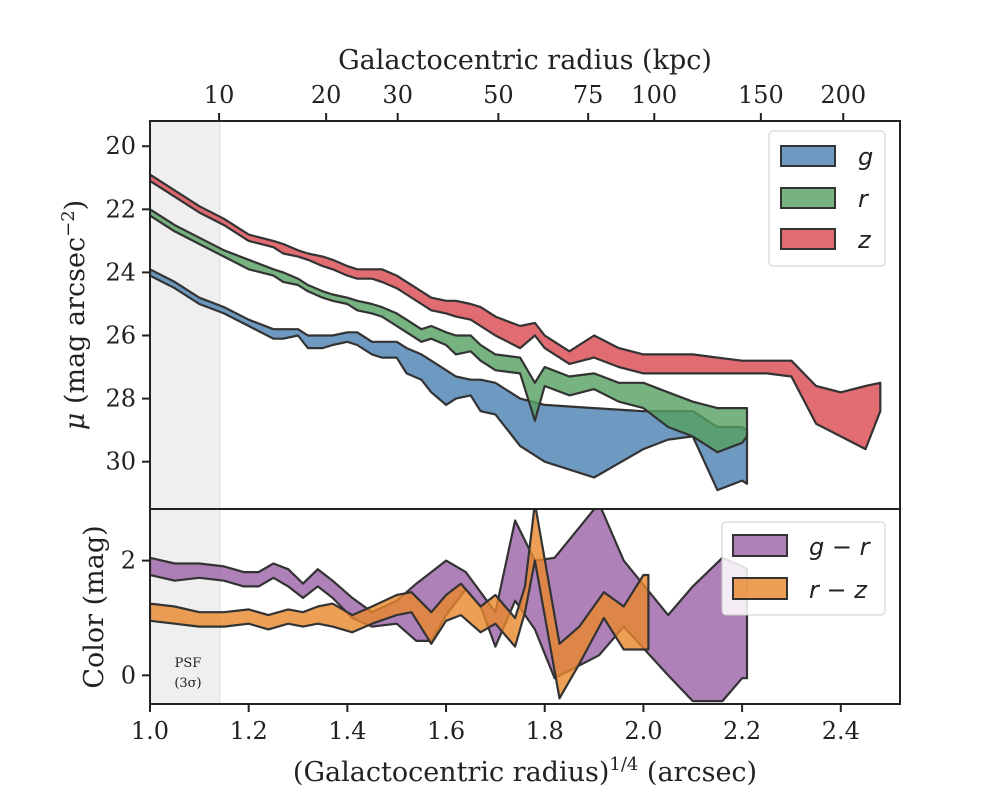 This screenshot has height=800, width=1000. I want to click on x-tick-label: 1.2, so click(249, 731).